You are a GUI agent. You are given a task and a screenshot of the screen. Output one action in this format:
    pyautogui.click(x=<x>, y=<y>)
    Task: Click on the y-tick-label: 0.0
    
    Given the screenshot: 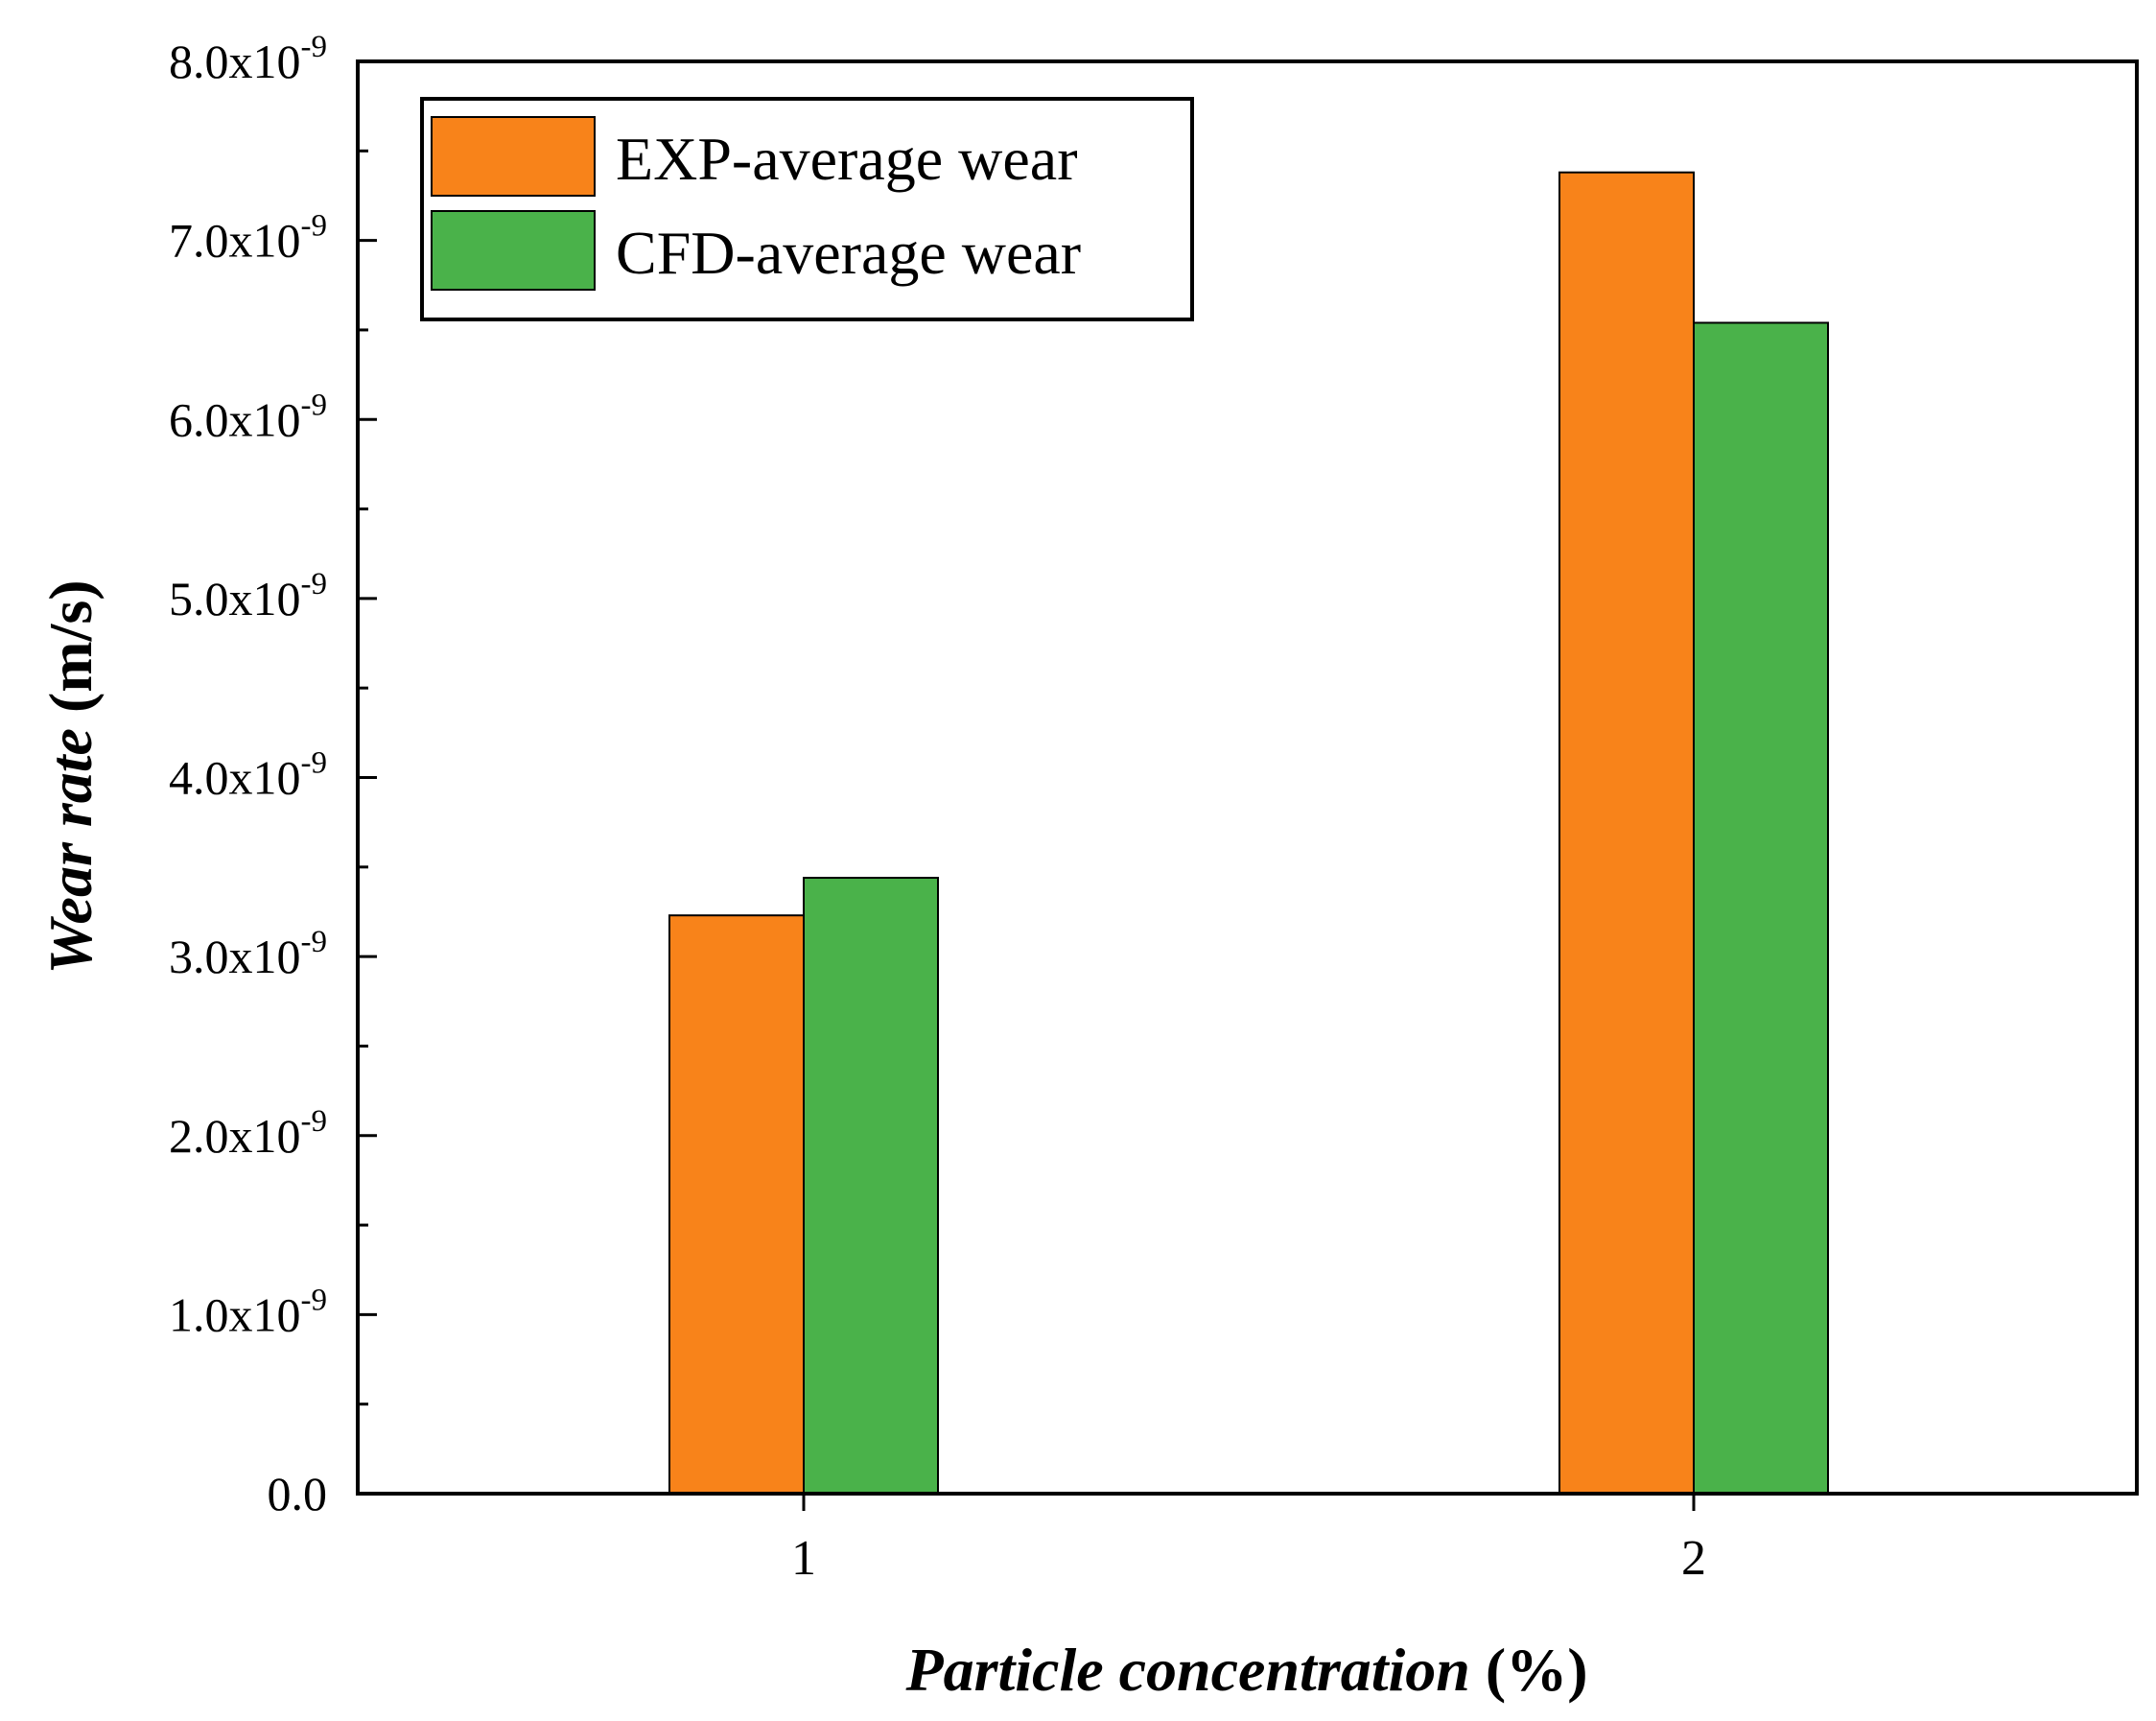 What is the action you would take?
    pyautogui.click(x=298, y=1494)
    